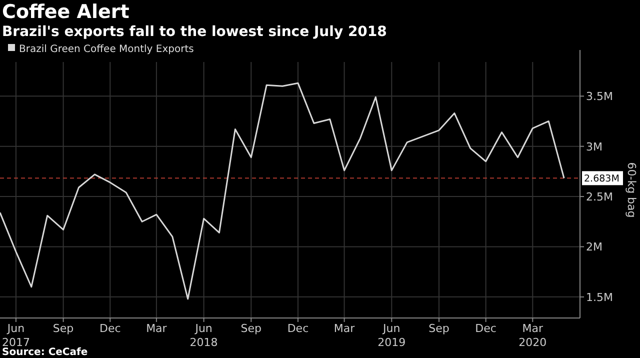  What do you see at coordinates (106, 49) in the screenshot?
I see `legend-label: Brazil Green Coffee Montly Exports` at bounding box center [106, 49].